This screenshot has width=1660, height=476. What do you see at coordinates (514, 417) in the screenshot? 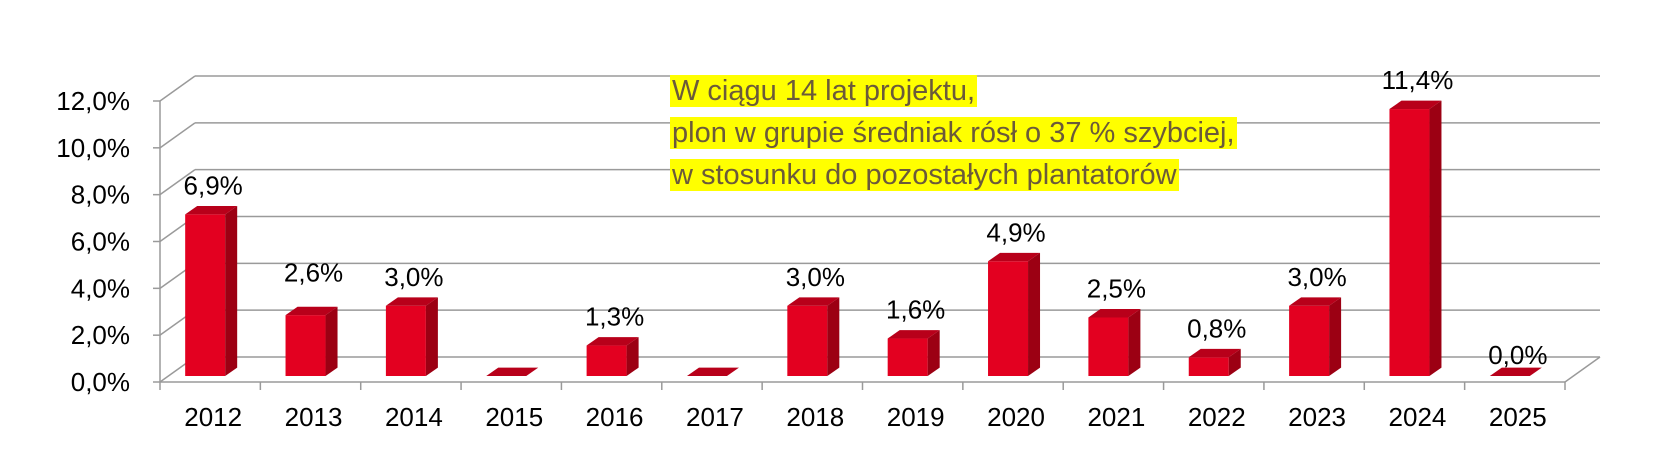
I see `x-tick-label: 2015` at bounding box center [514, 417].